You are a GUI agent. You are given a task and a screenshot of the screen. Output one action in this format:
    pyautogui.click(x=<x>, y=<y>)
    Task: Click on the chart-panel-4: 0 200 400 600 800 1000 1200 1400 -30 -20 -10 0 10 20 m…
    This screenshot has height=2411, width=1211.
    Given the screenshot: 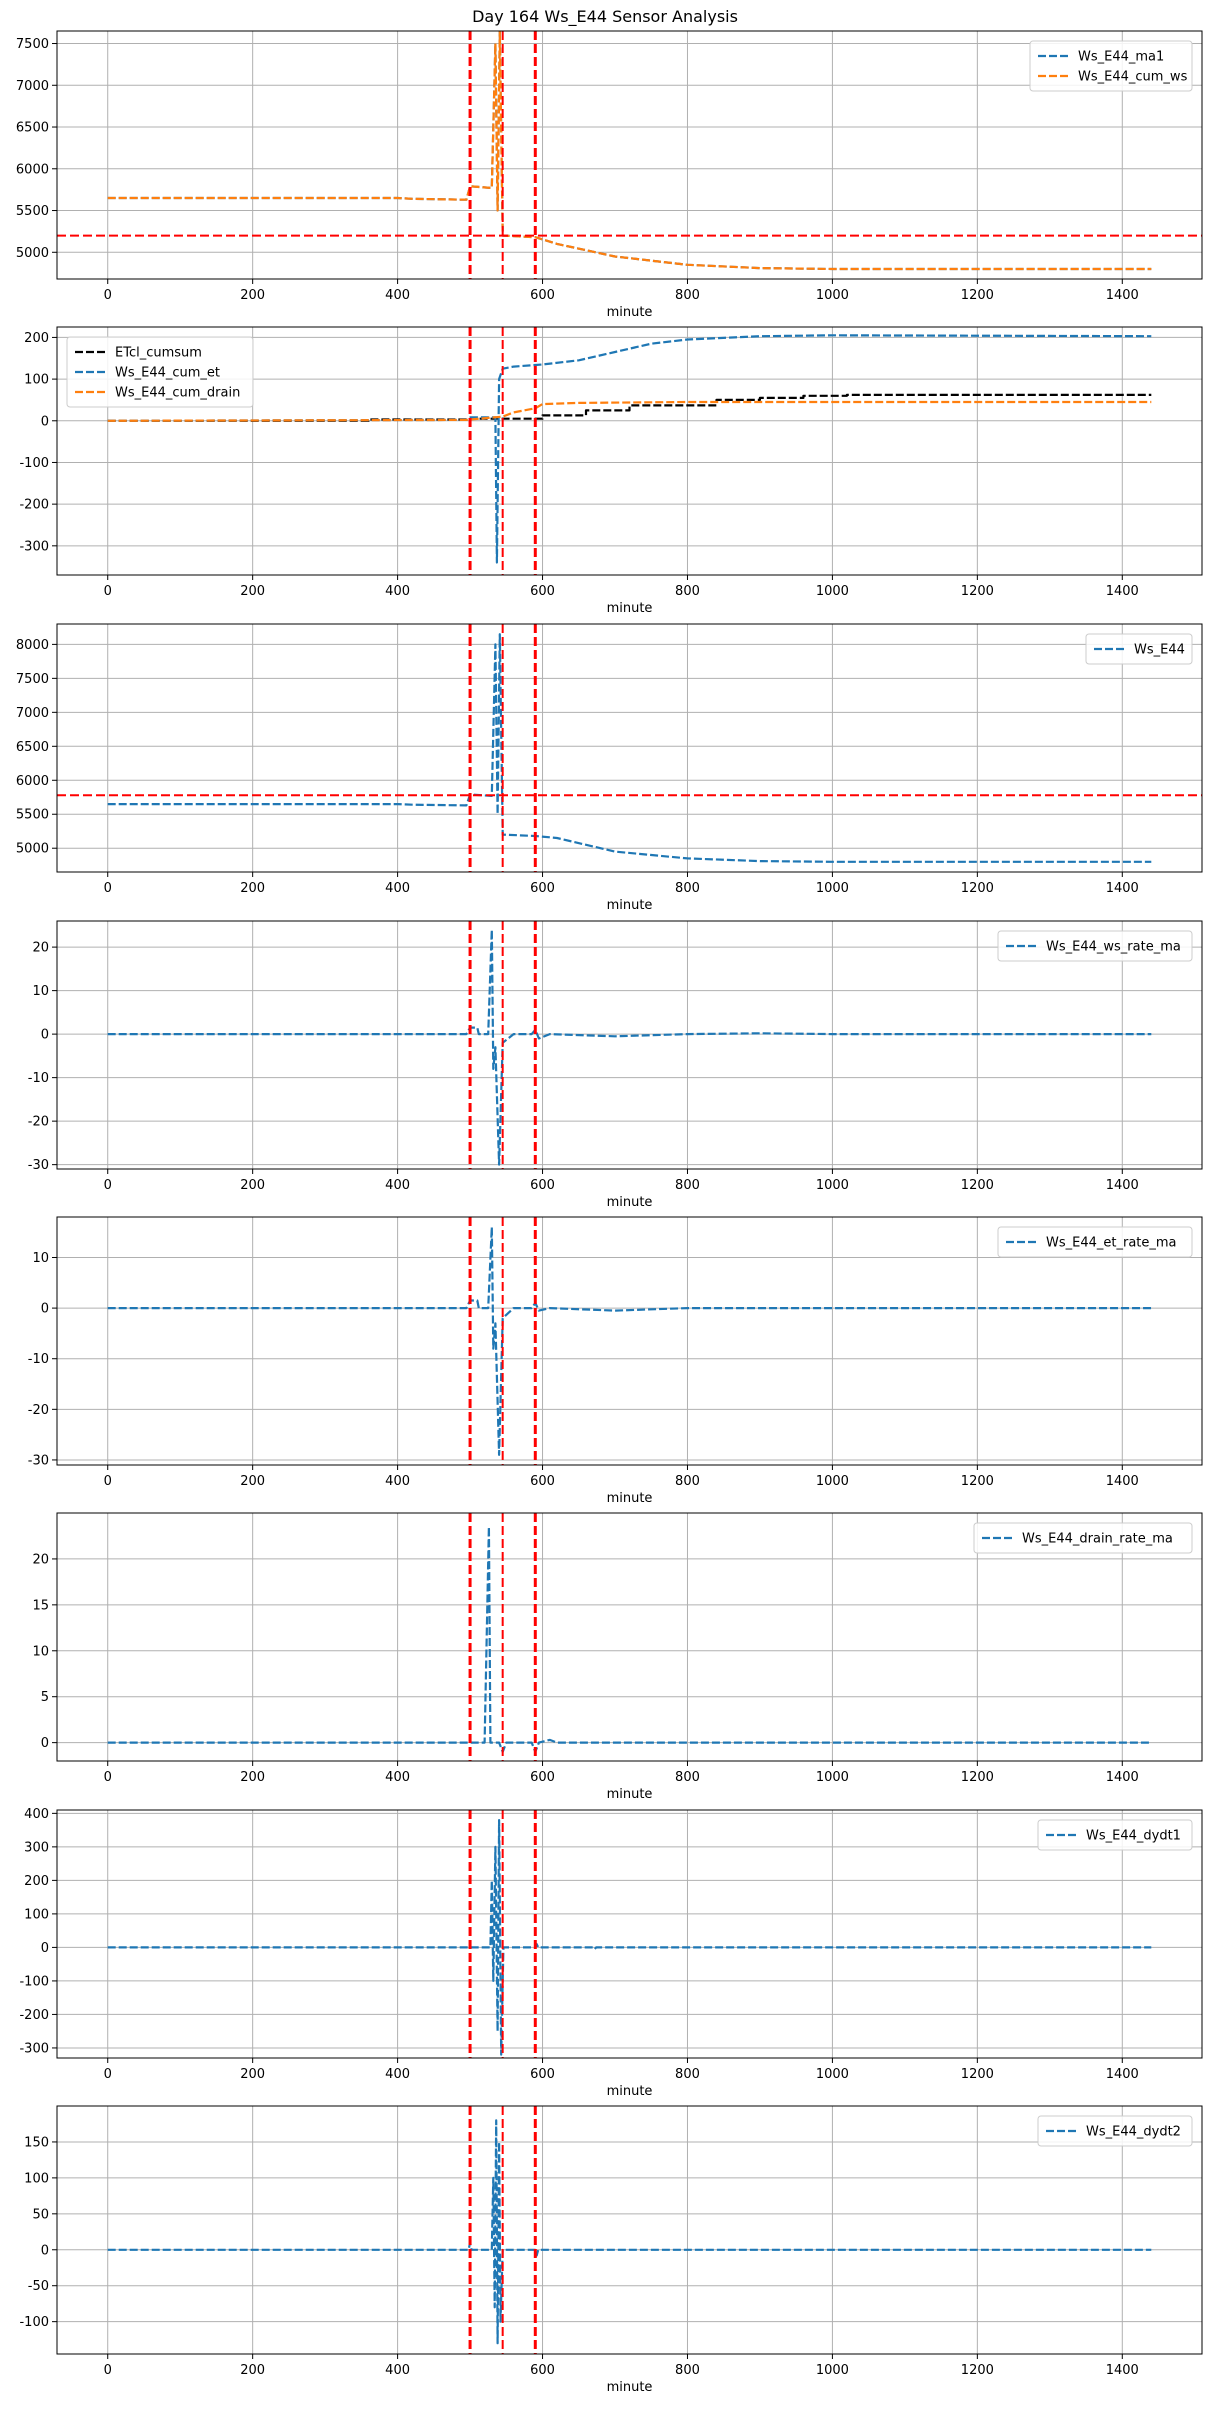 What is the action you would take?
    pyautogui.click(x=615, y=1065)
    